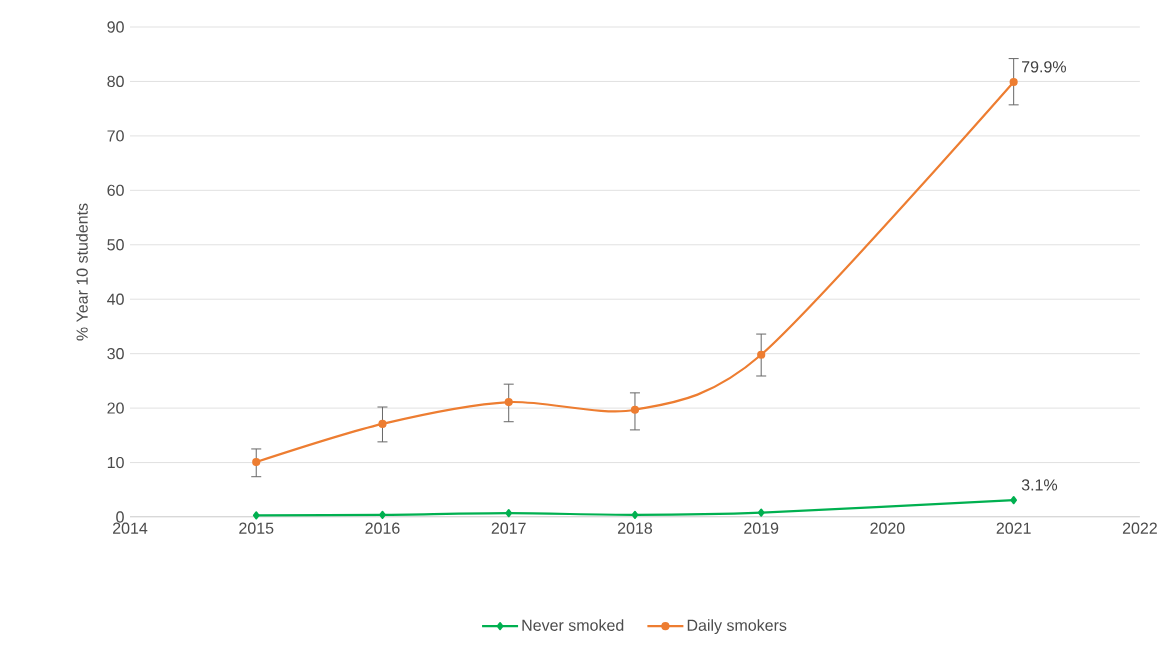 The width and height of the screenshot is (1170, 645). Describe the element at coordinates (115, 354) in the screenshot. I see `y-tick-label: 30` at that location.